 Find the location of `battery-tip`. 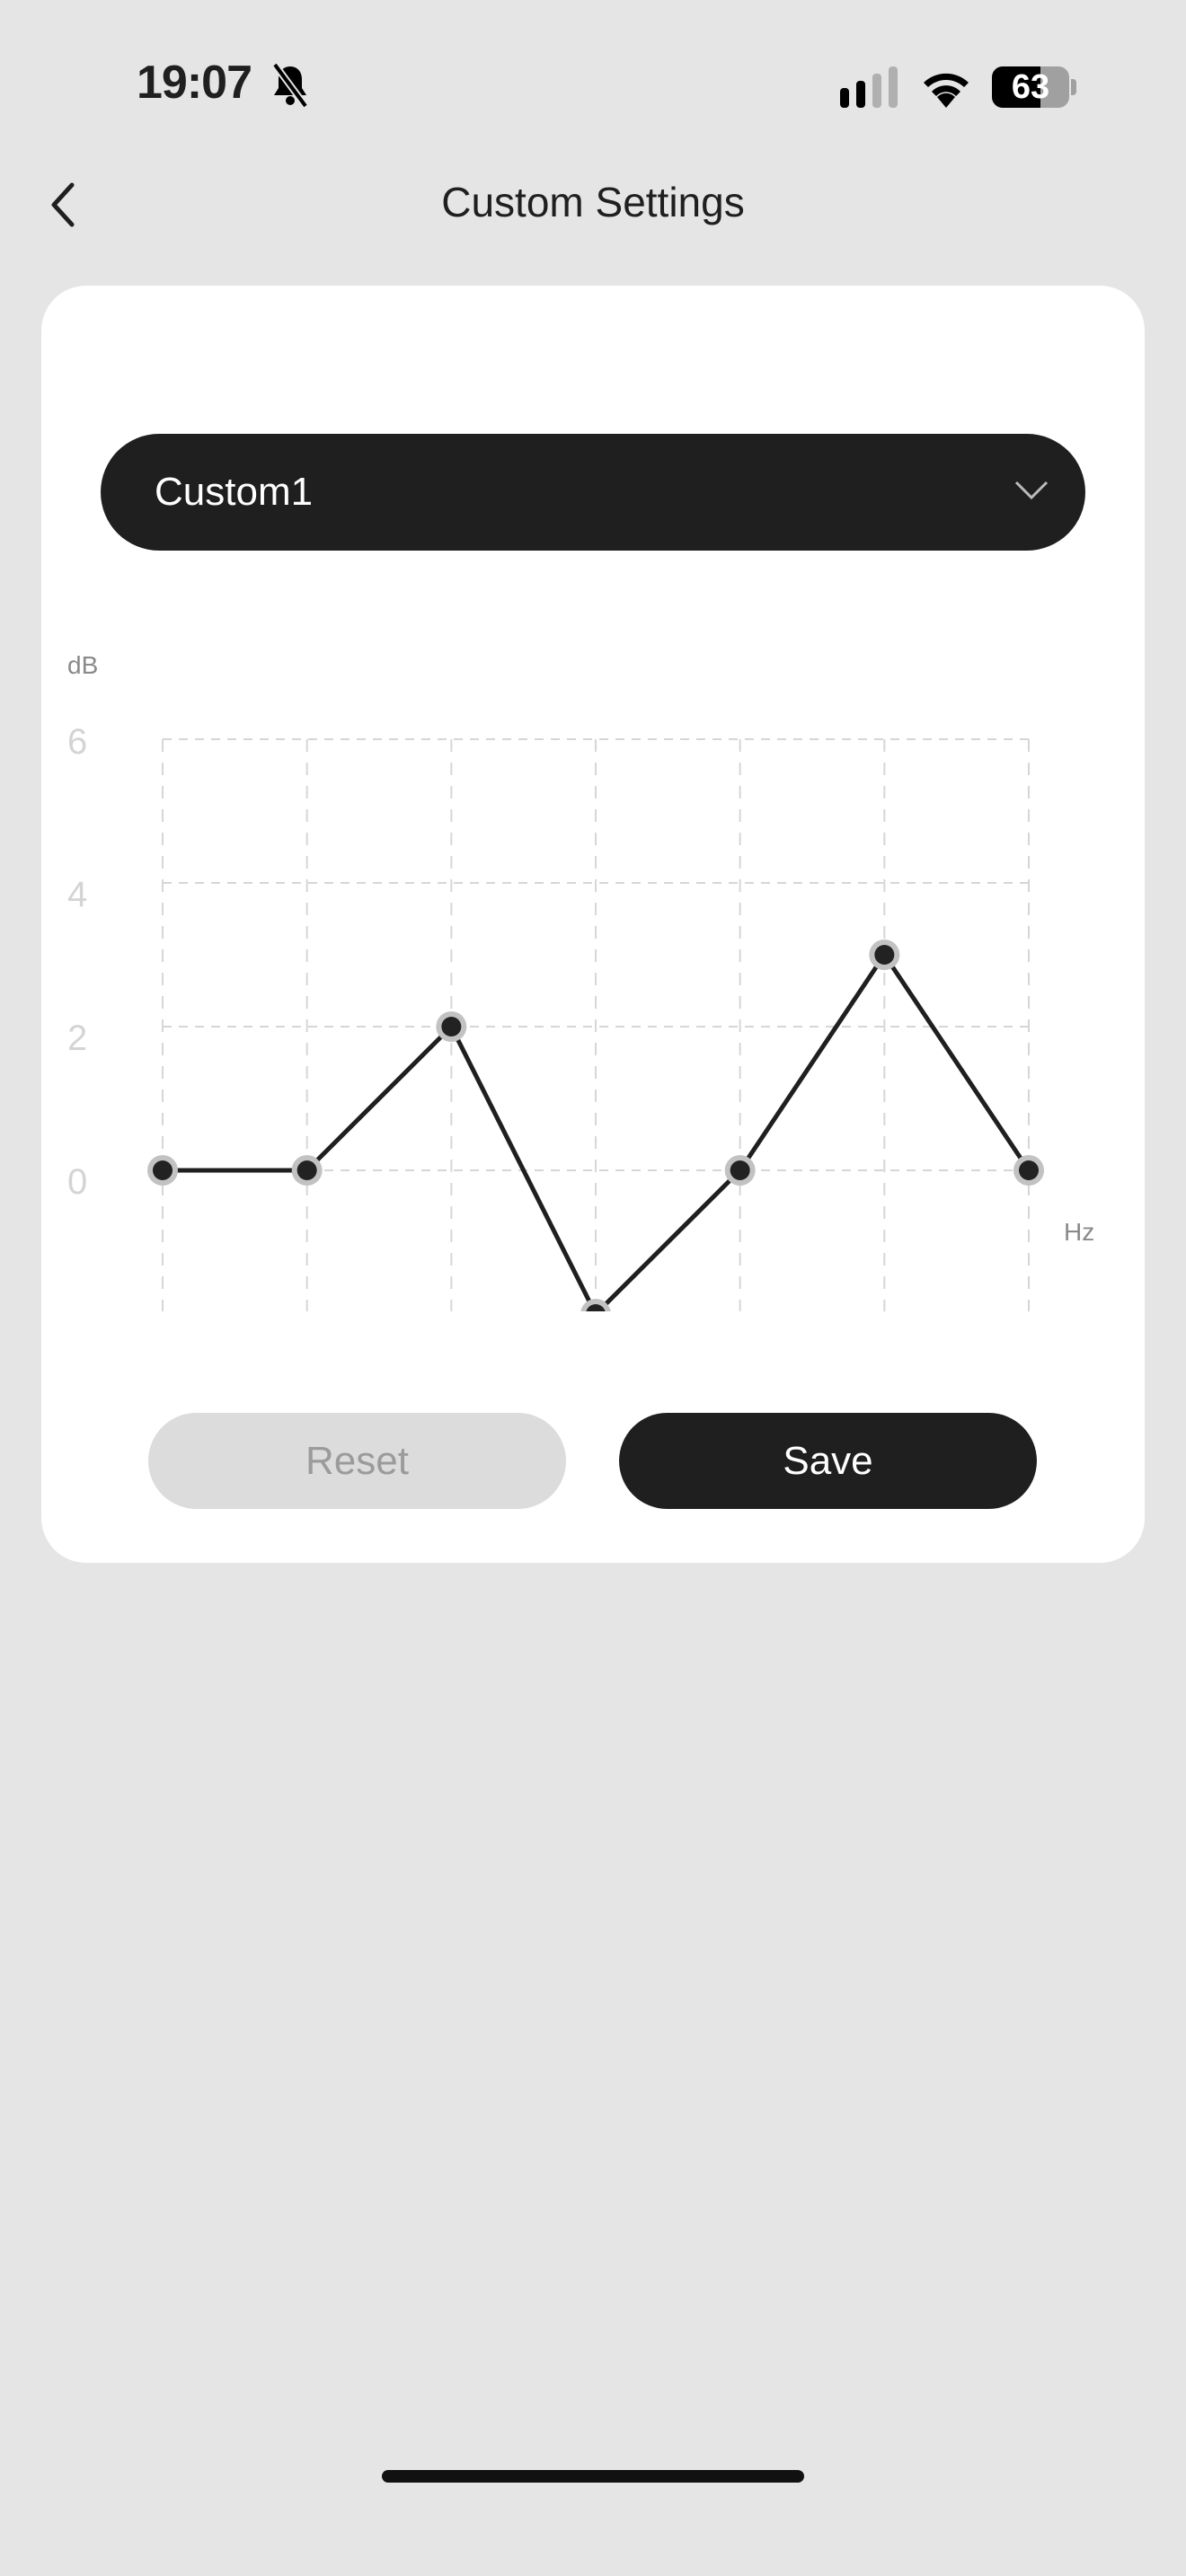

battery-tip is located at coordinates (1073, 87).